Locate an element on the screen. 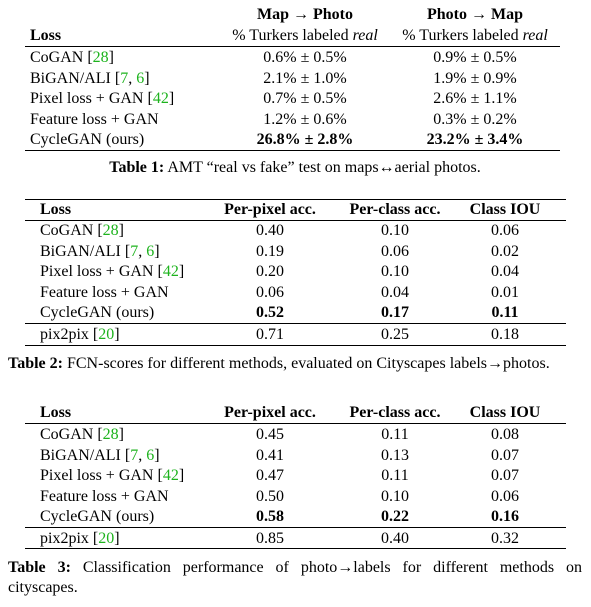 The image size is (591, 607). column-title-text: Map → Photo is located at coordinates (305, 14).